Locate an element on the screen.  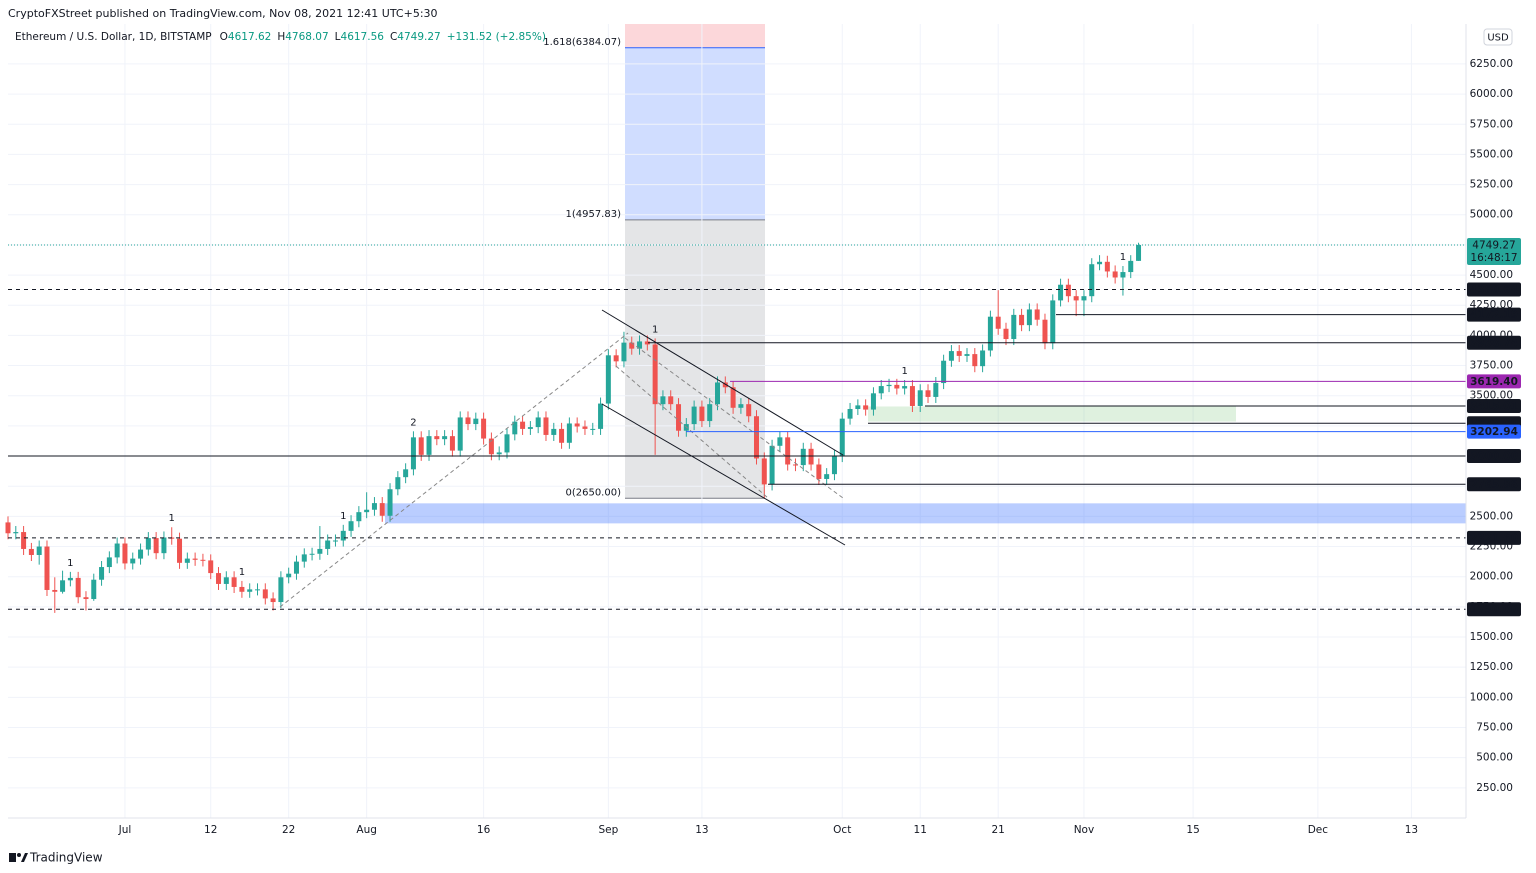
y-tick-label: 4500.00 is located at coordinates (1491, 275).